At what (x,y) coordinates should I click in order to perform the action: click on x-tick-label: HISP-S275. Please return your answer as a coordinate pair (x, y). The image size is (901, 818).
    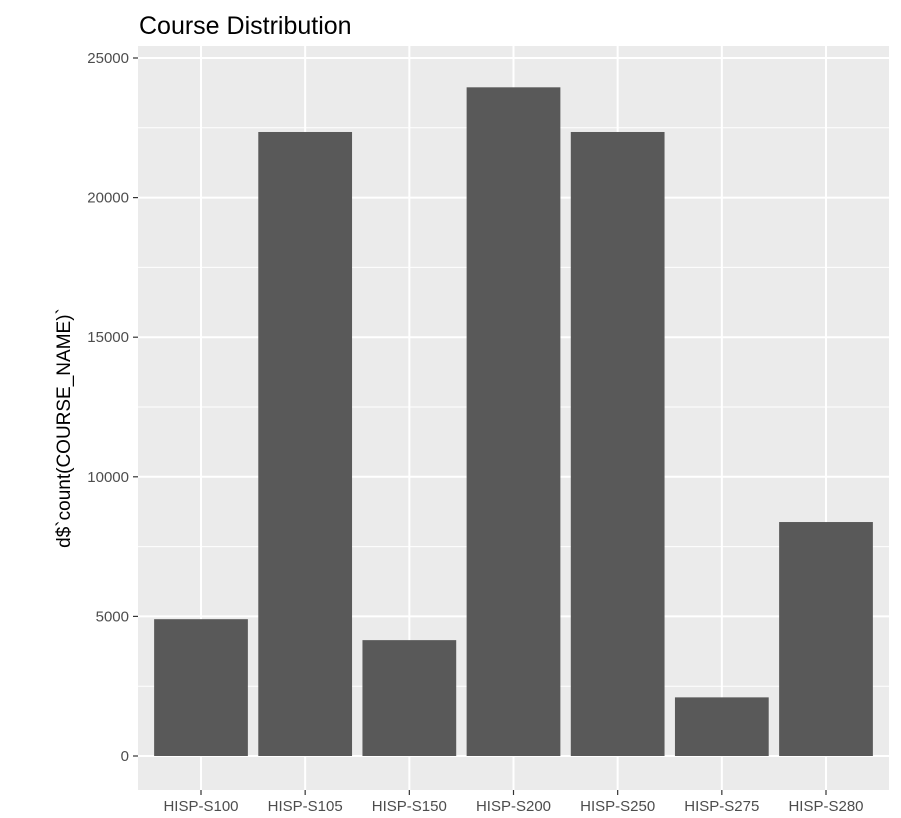
    Looking at the image, I should click on (721, 806).